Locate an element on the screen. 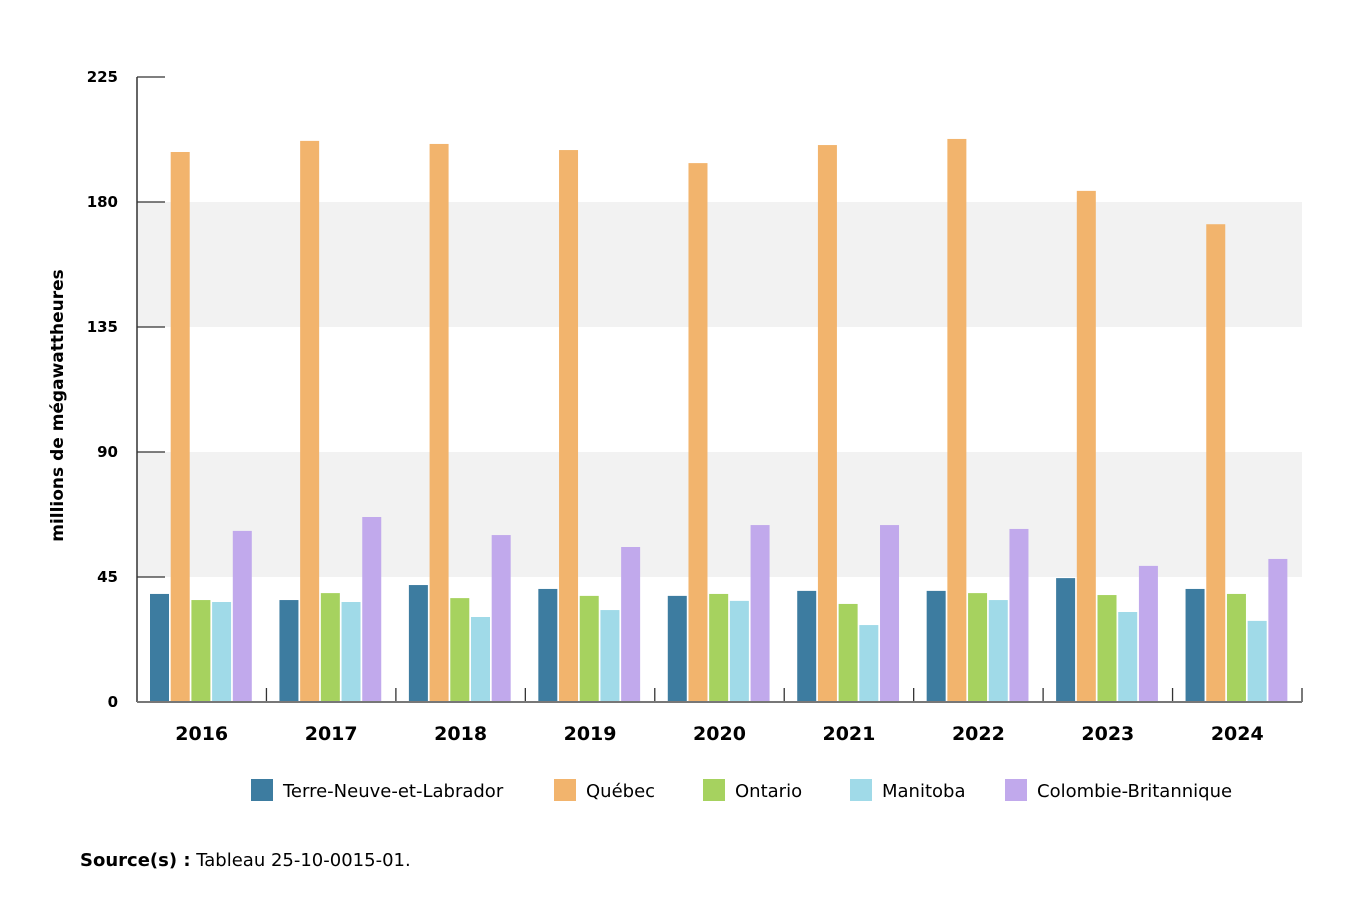  bar-terre-neuve-et-labrador-2021 is located at coordinates (807, 646).